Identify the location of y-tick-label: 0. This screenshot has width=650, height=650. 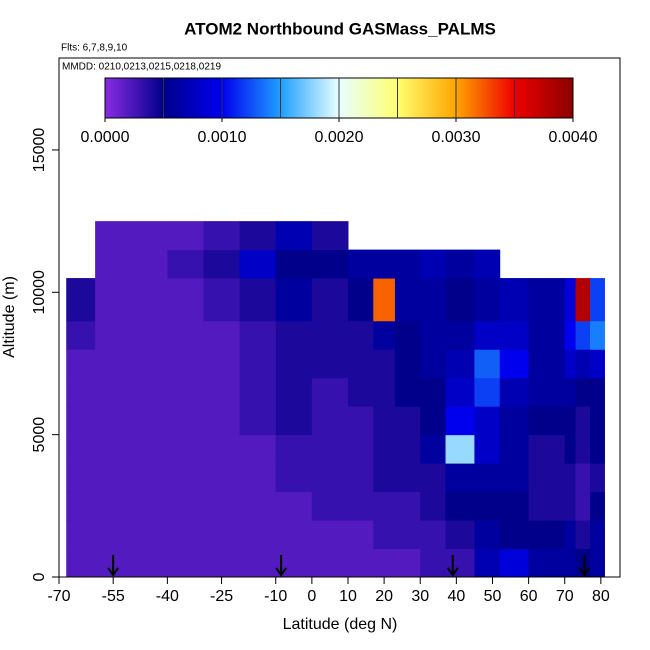
(39, 576).